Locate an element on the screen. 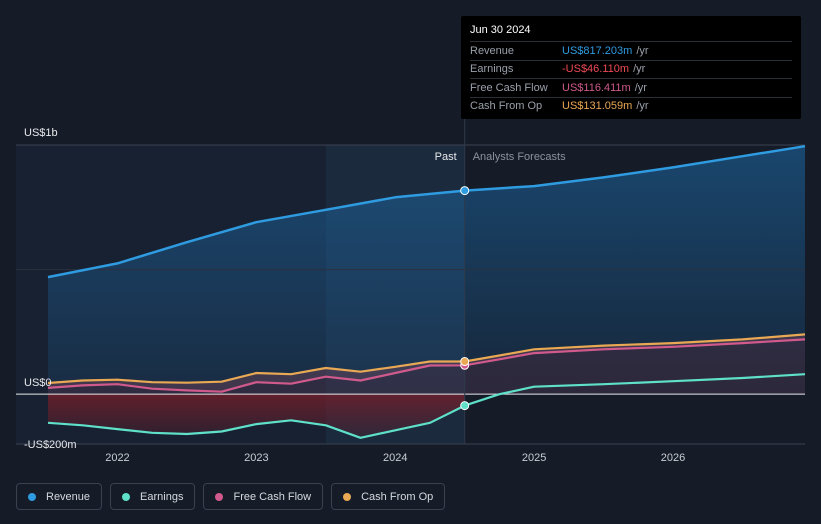 The image size is (821, 524). tooltip-value: US$116.411m is located at coordinates (596, 87).